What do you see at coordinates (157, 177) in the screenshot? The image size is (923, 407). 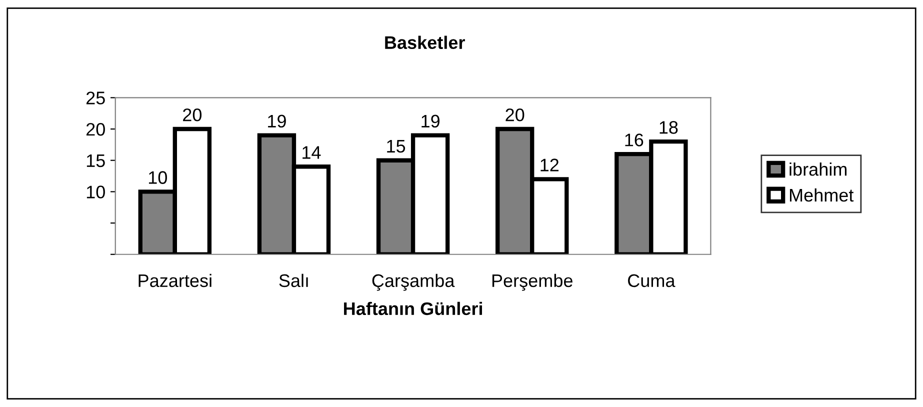 I see `data-label: 10` at bounding box center [157, 177].